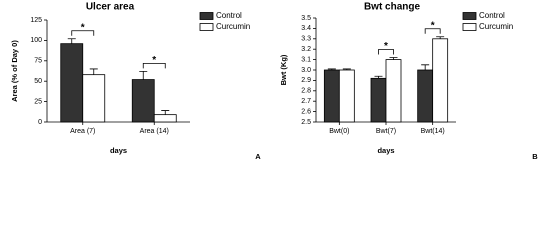 Image resolution: width=542 pixels, height=240 pixels. What do you see at coordinates (82, 131) in the screenshot?
I see `x-tick-label: Area (7)` at bounding box center [82, 131].